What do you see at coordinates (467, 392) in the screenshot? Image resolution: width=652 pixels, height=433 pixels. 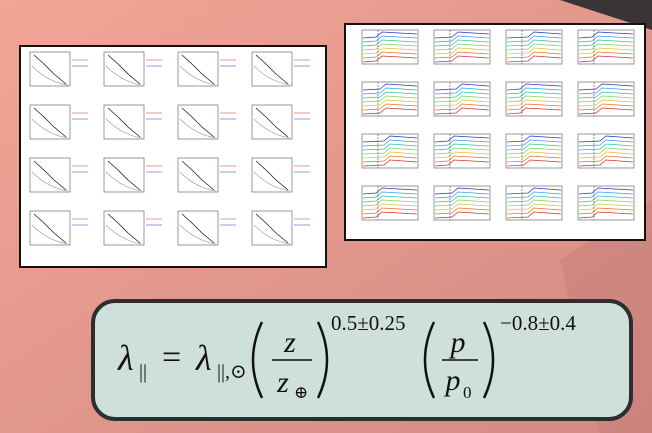 I see `subscript: 0` at bounding box center [467, 392].